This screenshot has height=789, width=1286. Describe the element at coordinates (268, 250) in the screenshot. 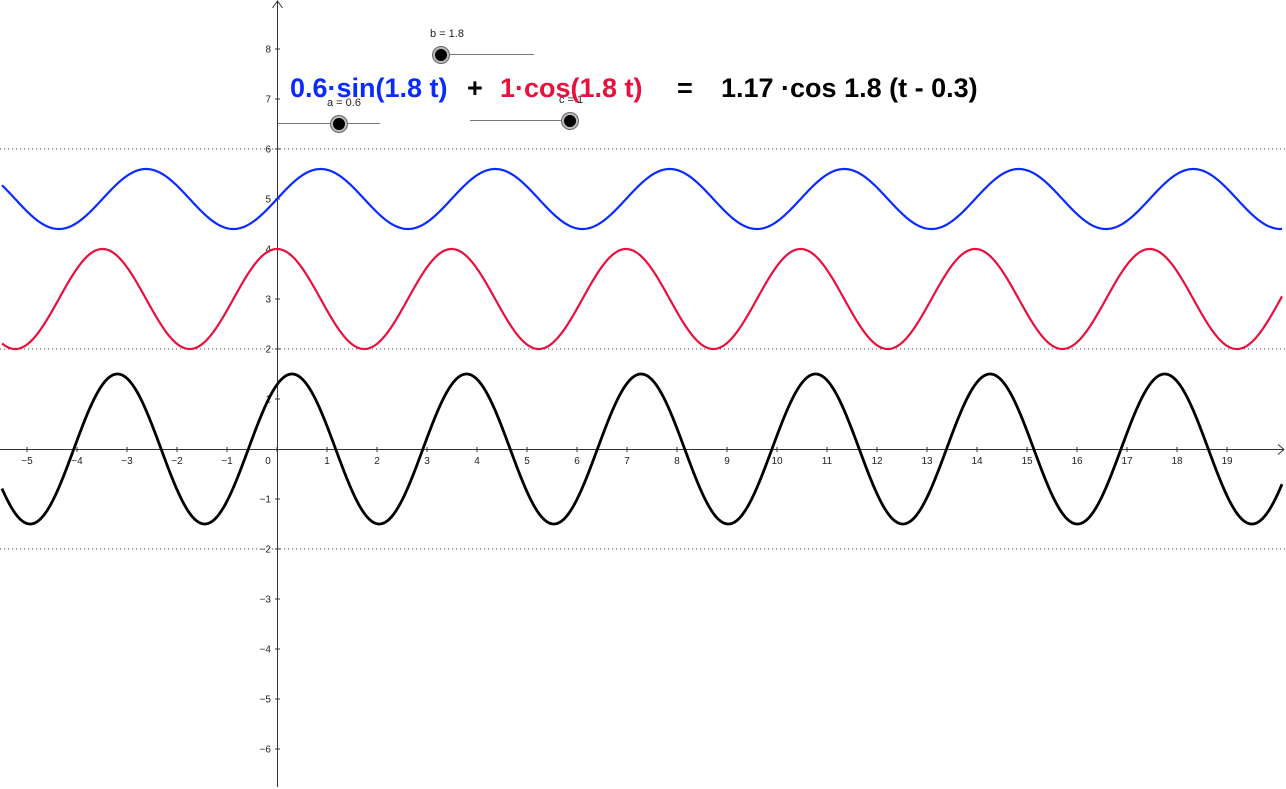

I see `y-tick-label: 4` at that location.